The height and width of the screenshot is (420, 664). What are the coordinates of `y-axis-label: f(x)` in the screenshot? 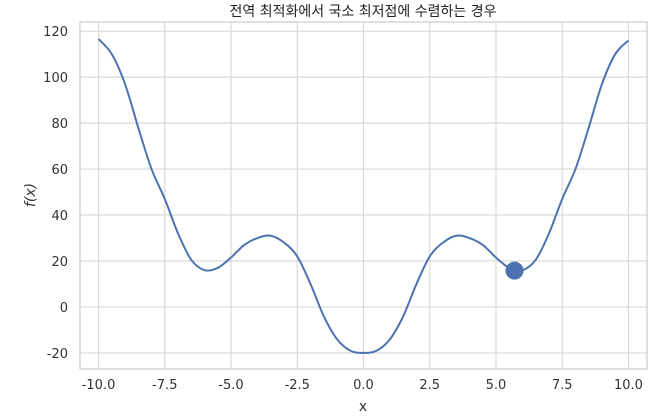 It's located at (31, 195).